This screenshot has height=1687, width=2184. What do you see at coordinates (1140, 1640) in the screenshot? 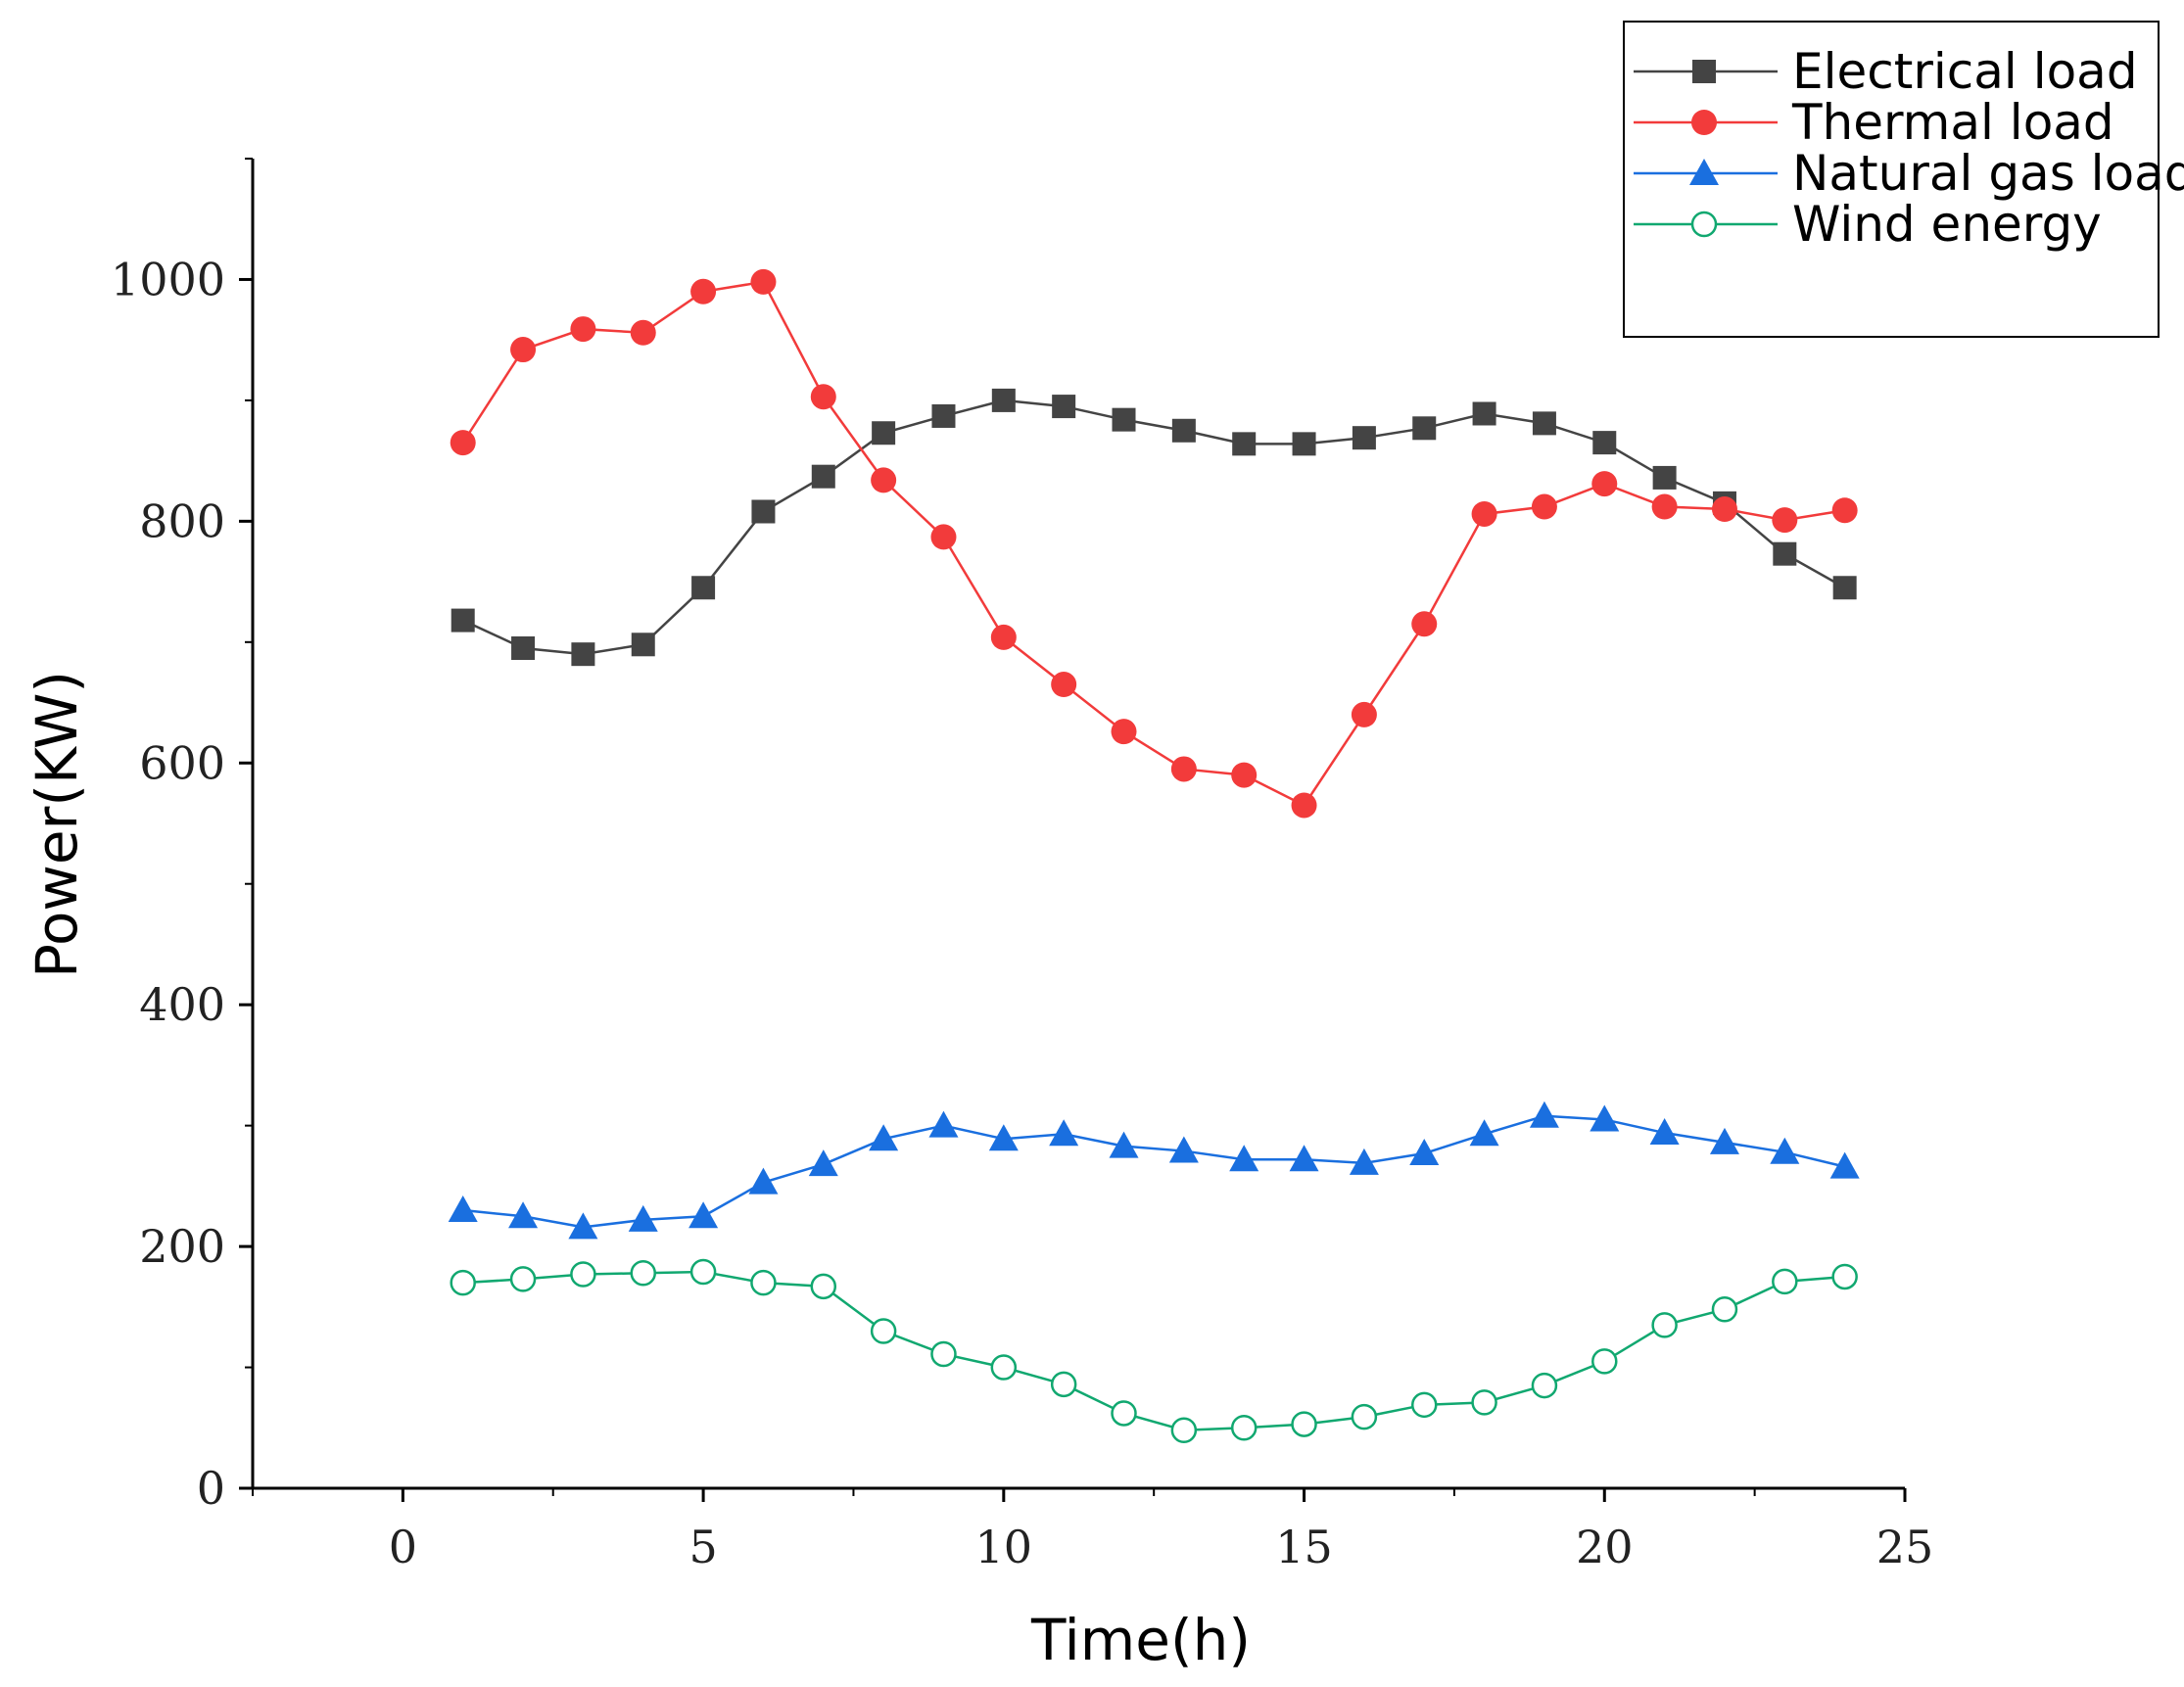
I see `x-axis-title: Time(h)` at bounding box center [1140, 1640].